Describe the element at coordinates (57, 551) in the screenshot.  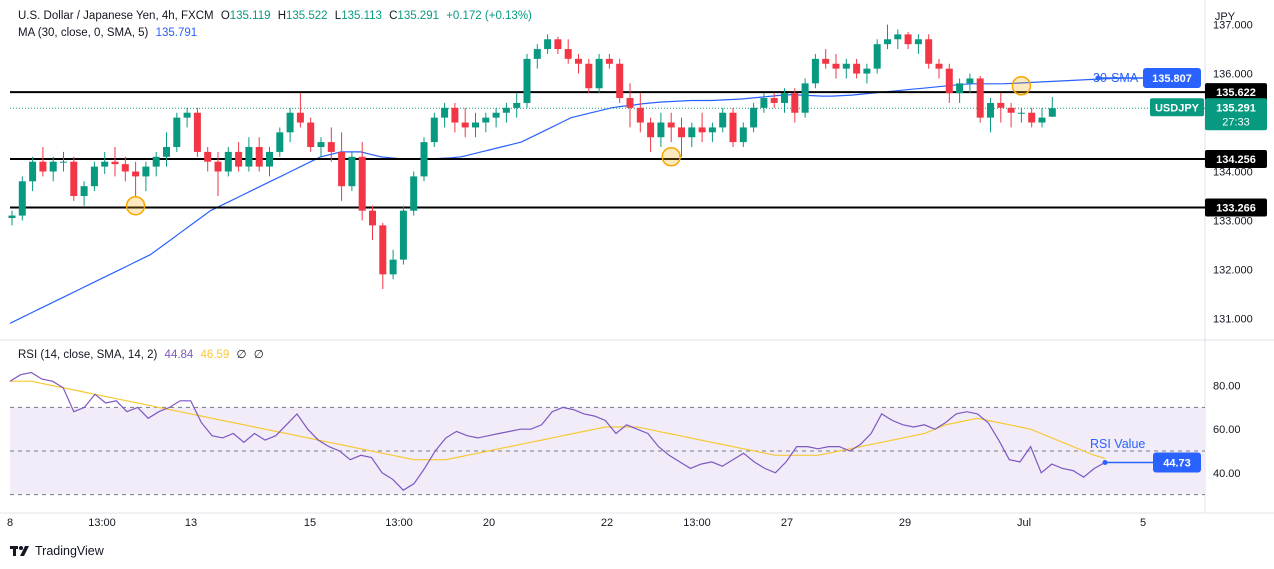
I see `tradingview-brand: TradingView` at that location.